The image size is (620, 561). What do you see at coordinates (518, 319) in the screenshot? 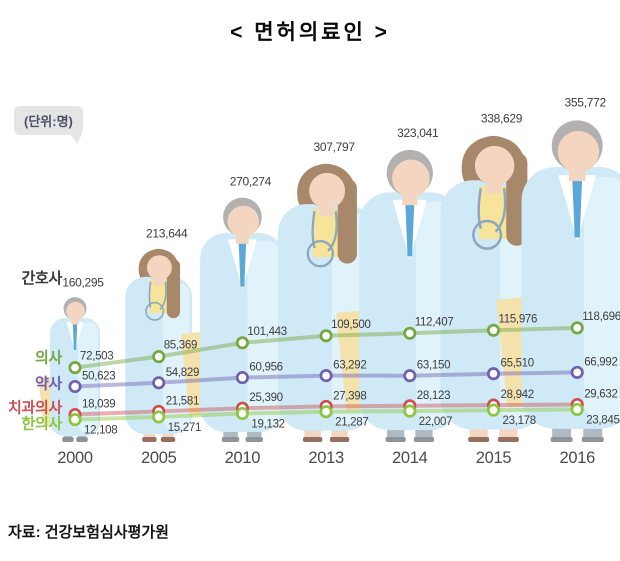
I see `value-label-의사: 115,976` at bounding box center [518, 319].